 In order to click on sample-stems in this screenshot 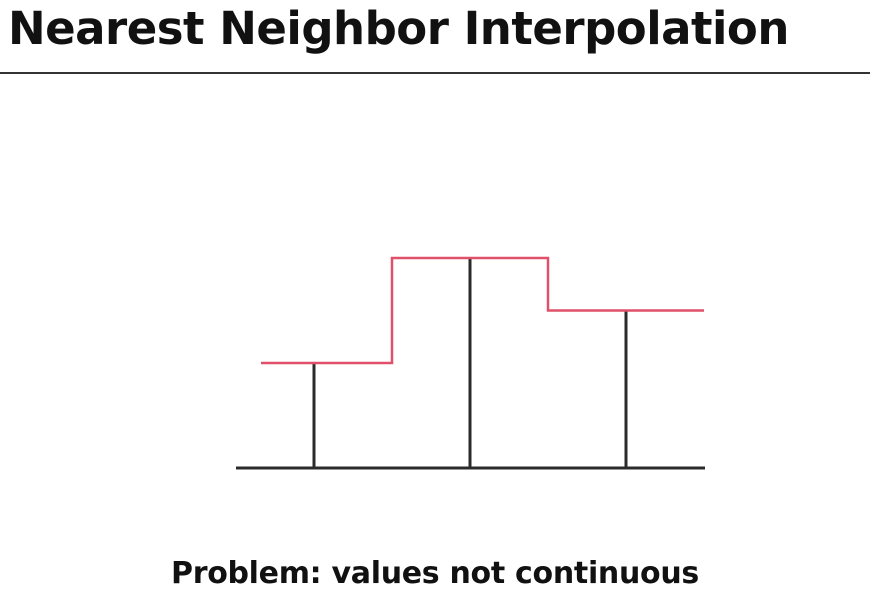, I will do `click(470, 363)`.